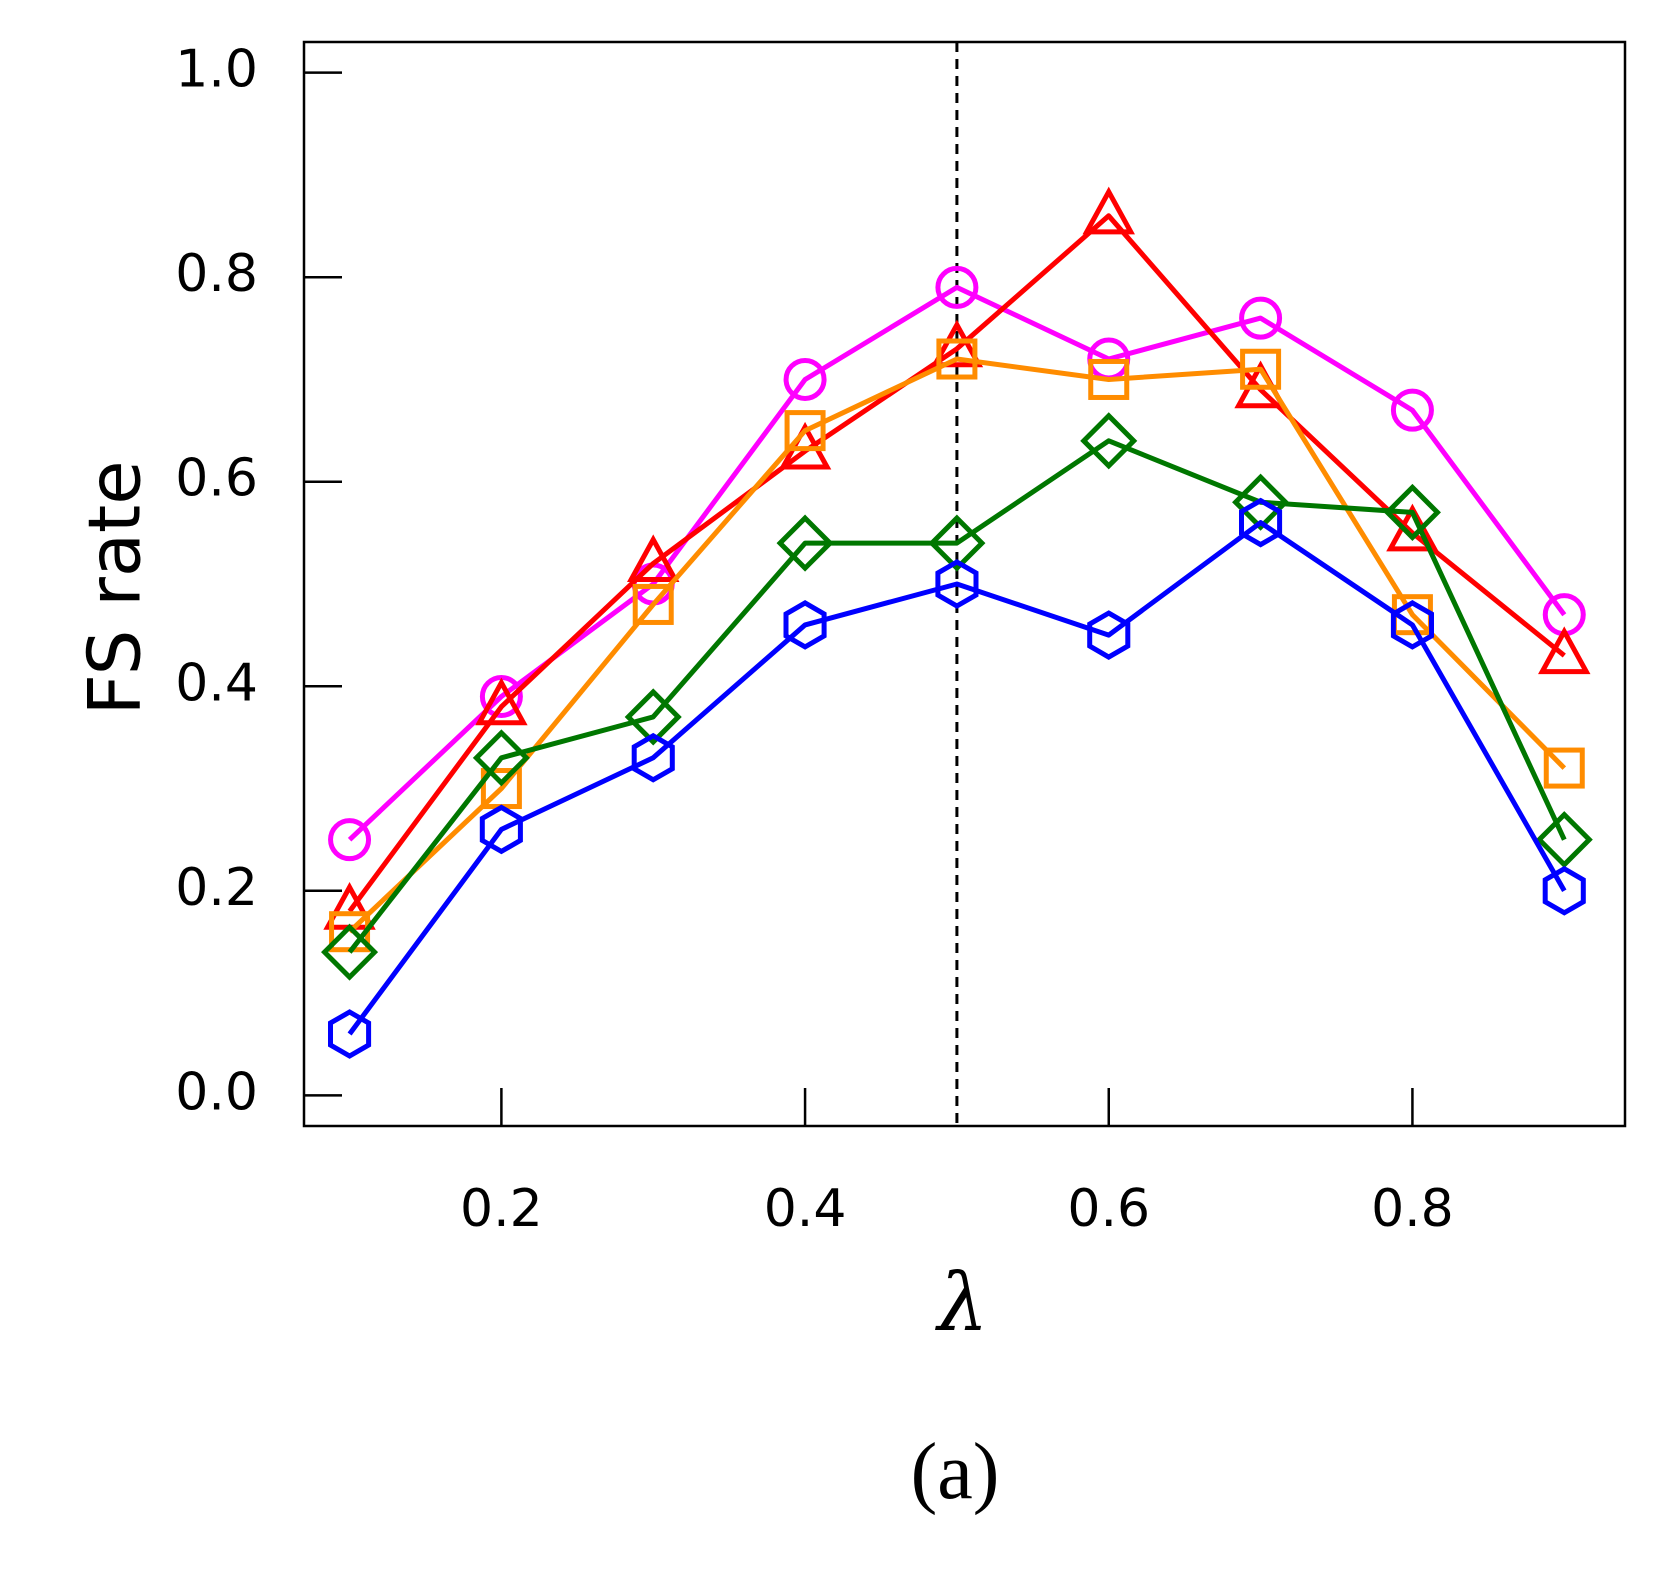 The height and width of the screenshot is (1586, 1661). Describe the element at coordinates (115, 588) in the screenshot. I see `y-axis-title: FS rate` at that location.